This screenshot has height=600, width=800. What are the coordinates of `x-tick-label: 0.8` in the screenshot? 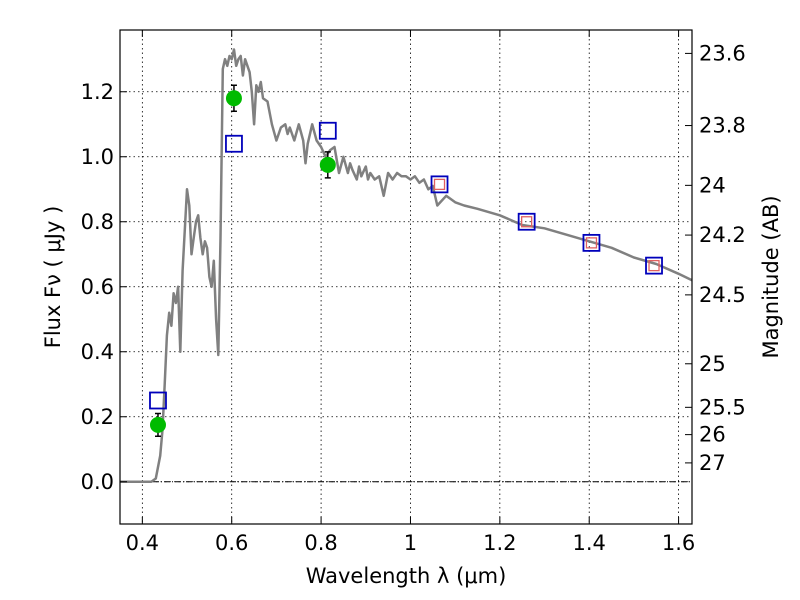 It's located at (320, 543).